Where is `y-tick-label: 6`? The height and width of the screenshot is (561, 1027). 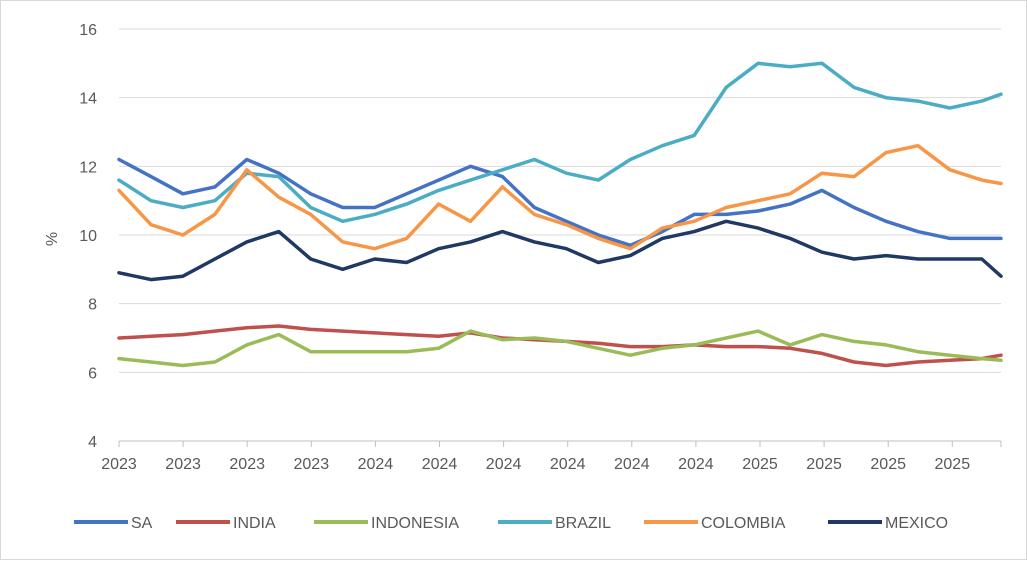
y-tick-label: 6 is located at coordinates (92, 373).